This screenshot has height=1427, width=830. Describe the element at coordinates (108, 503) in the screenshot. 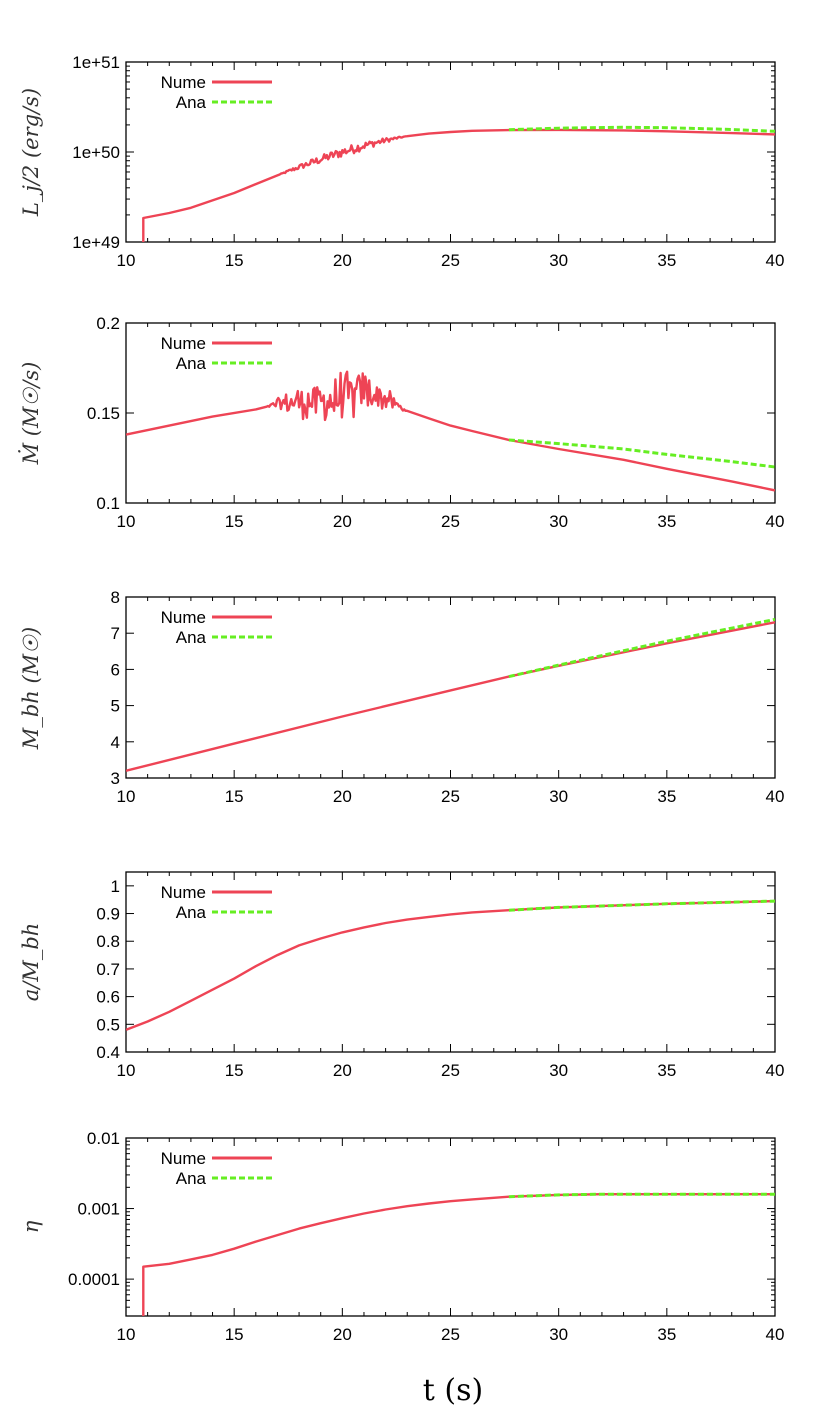

I see `y-tick-label: 0.1` at that location.